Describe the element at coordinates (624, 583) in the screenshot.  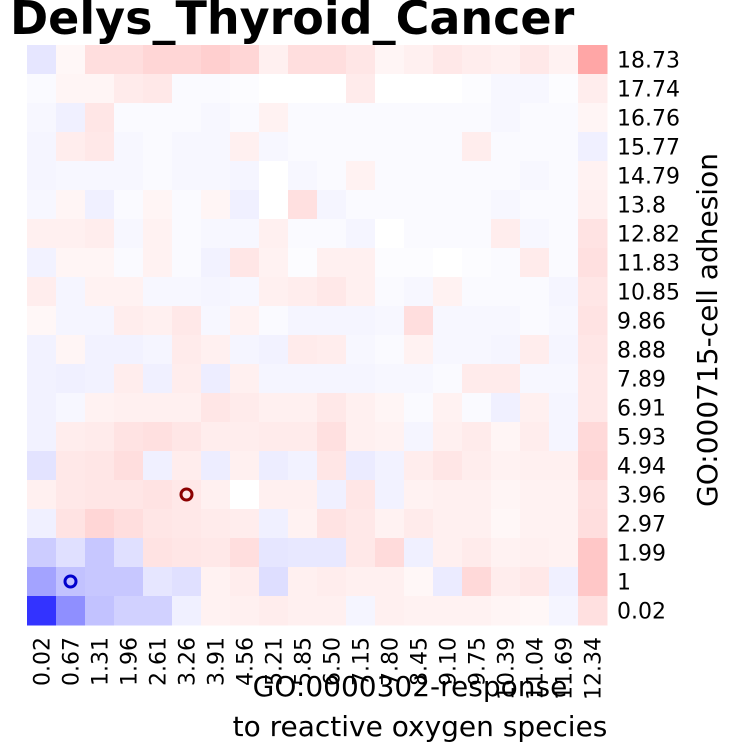
I see `y-tick-label: 1` at that location.